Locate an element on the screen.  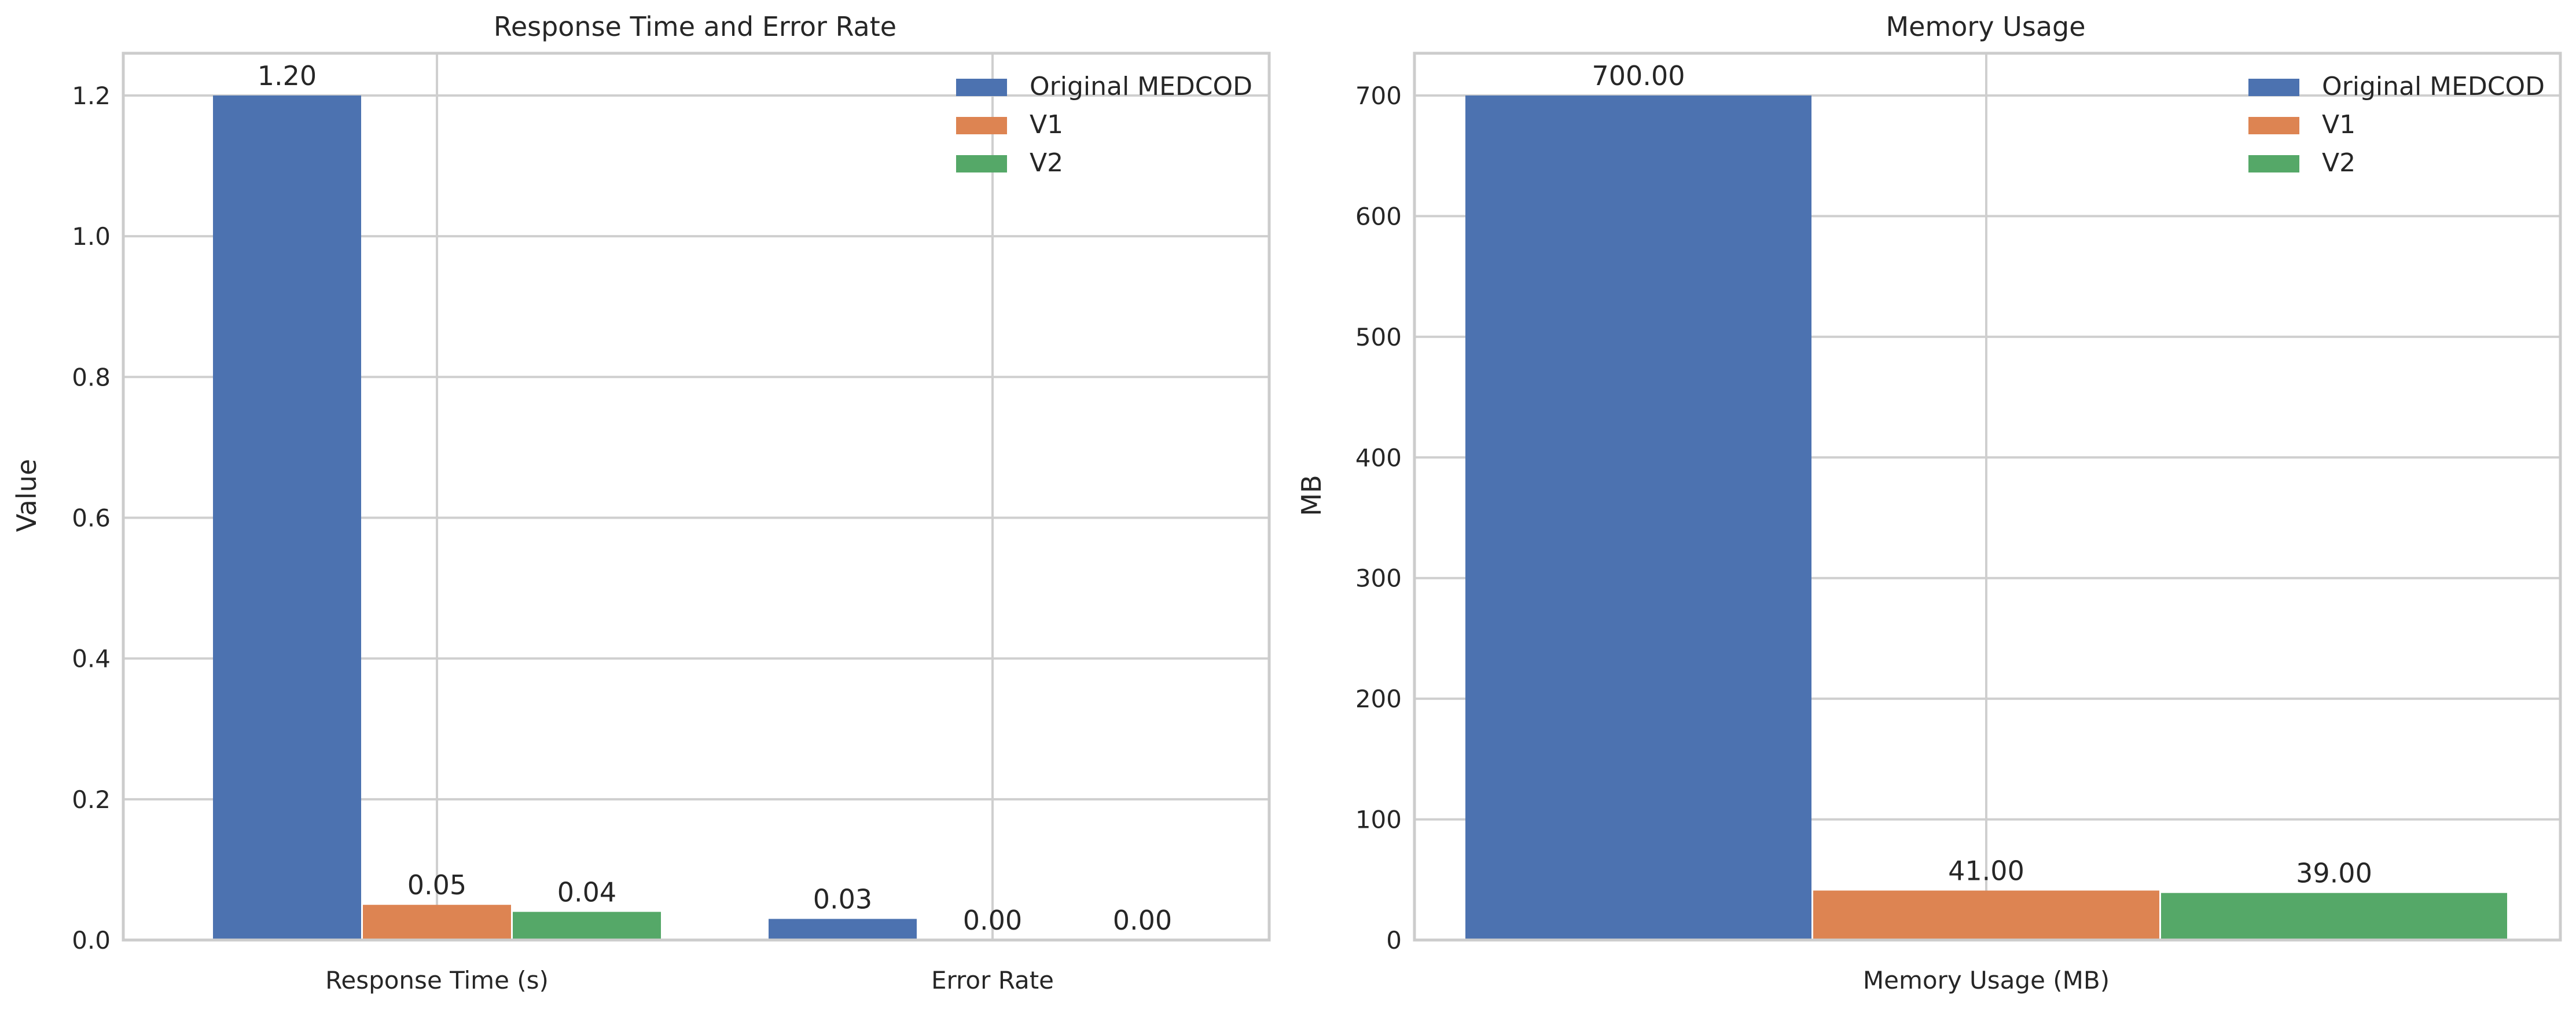
y-tick-label: 500 is located at coordinates (1378, 337).